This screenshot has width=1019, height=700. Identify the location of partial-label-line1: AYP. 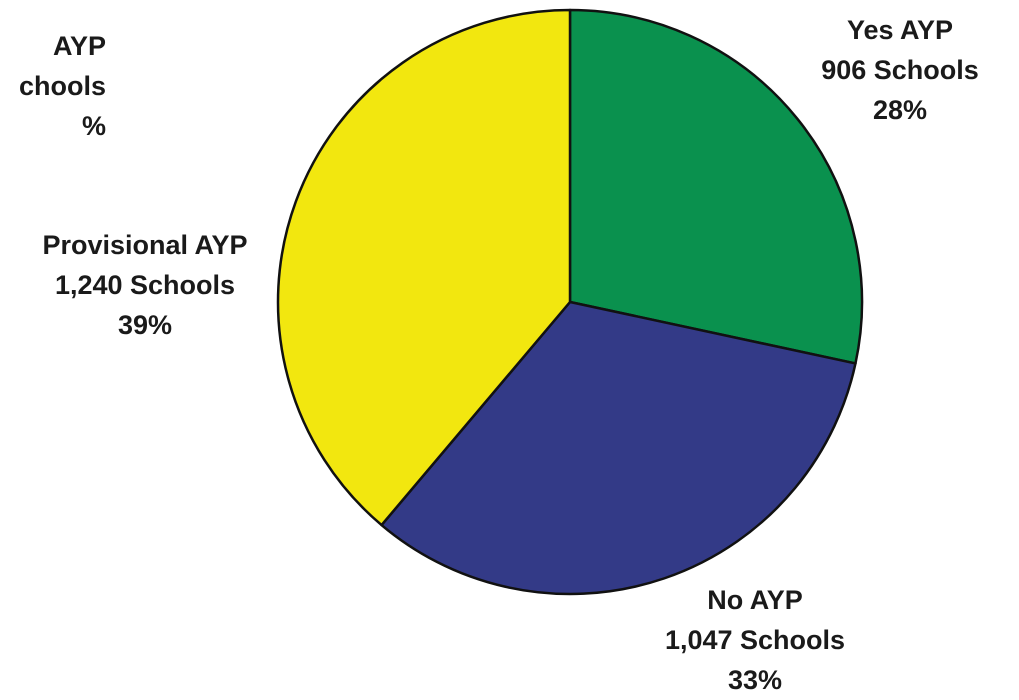
(79, 46).